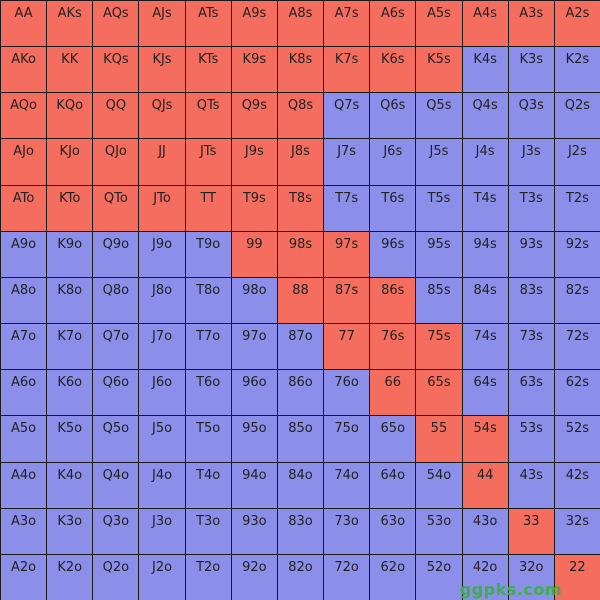  What do you see at coordinates (162, 531) in the screenshot?
I see `hand-cell: J3o` at bounding box center [162, 531].